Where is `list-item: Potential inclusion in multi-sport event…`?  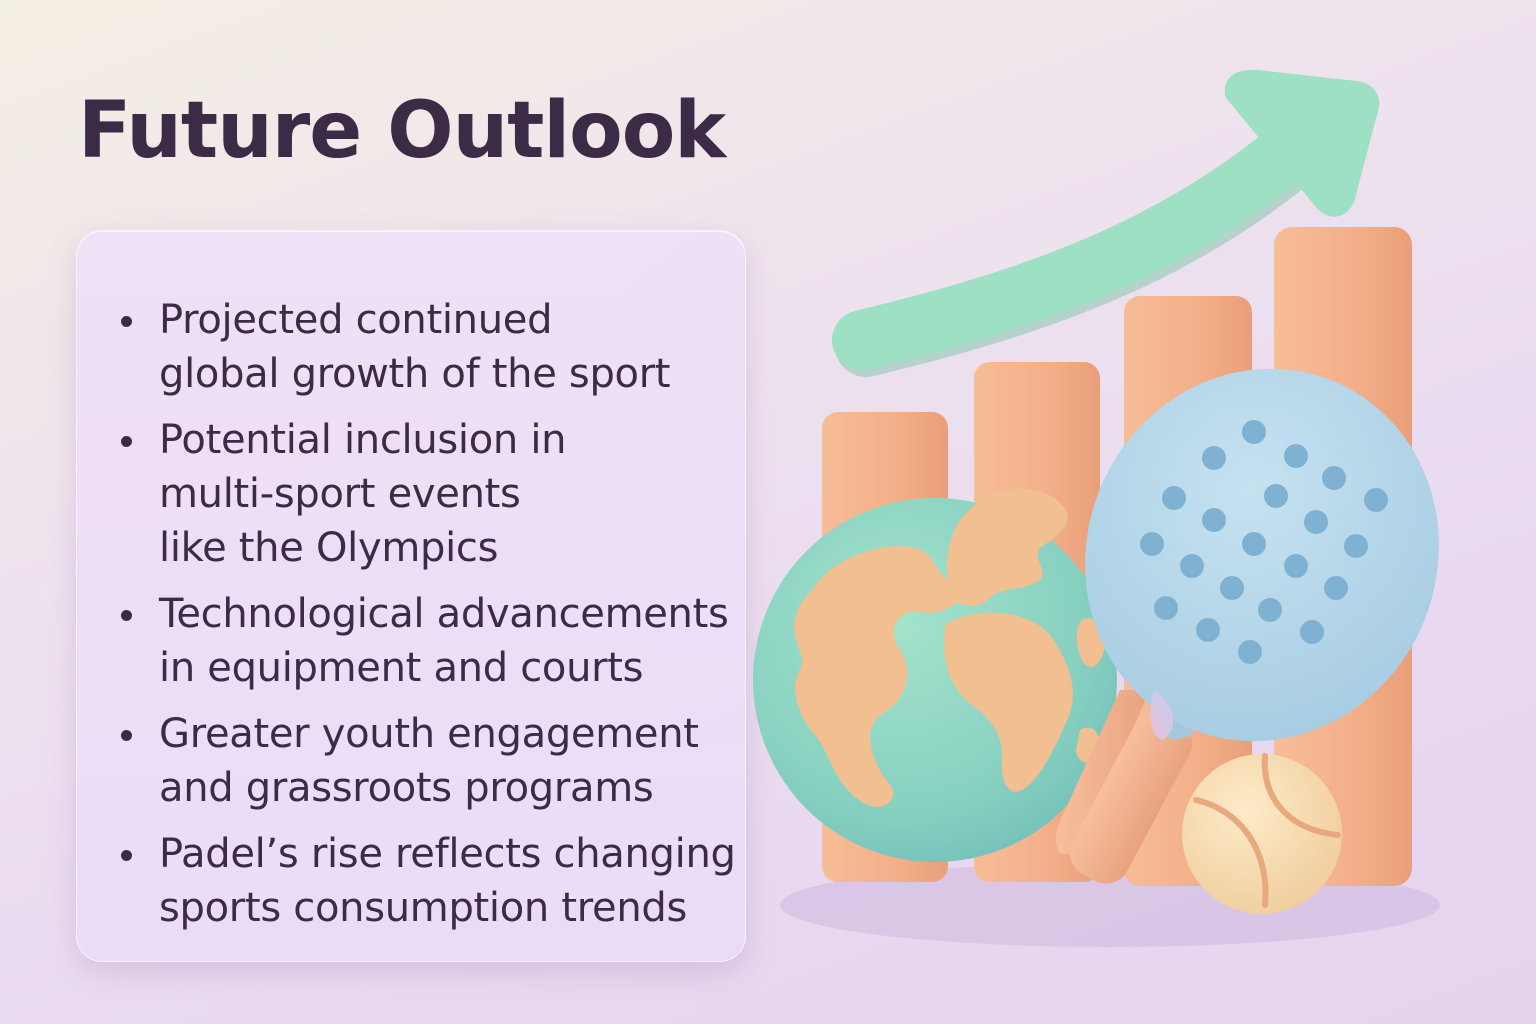
list-item: Potential inclusion in multi-sport event… is located at coordinates (417, 494).